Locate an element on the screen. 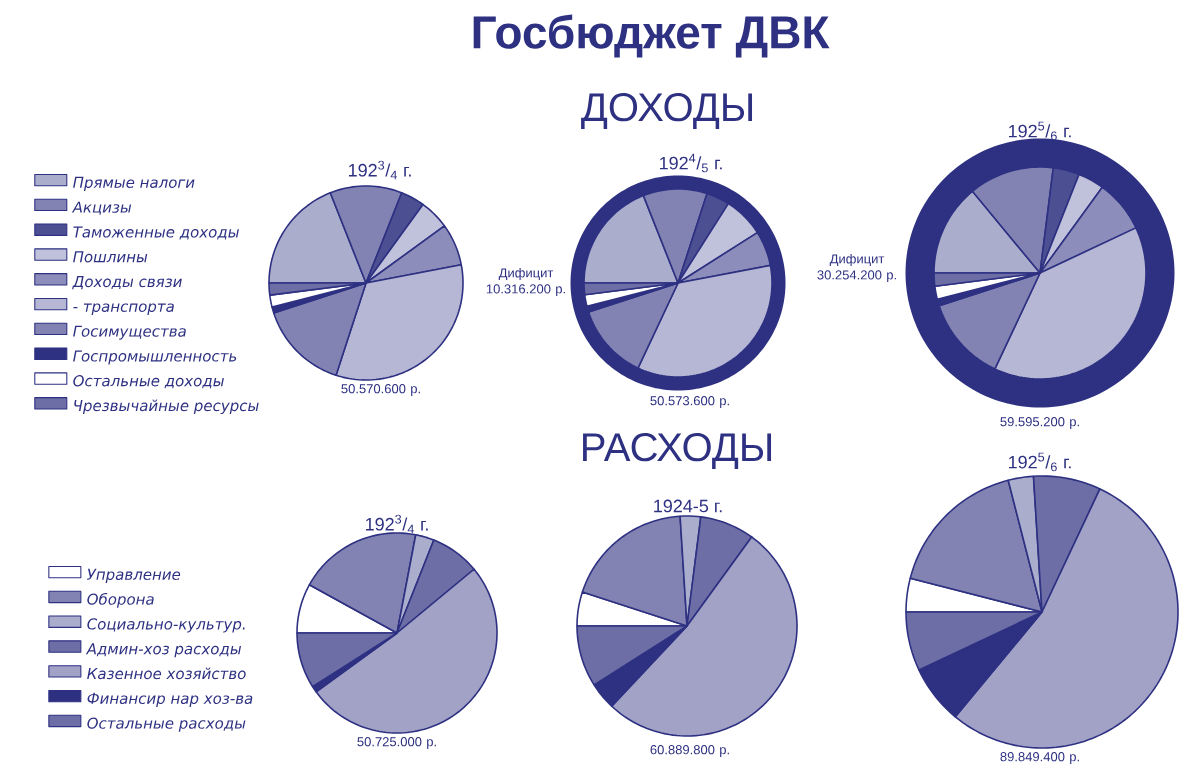 This screenshot has height=777, width=1200. text: 89.849.400 р. is located at coordinates (1039, 758).